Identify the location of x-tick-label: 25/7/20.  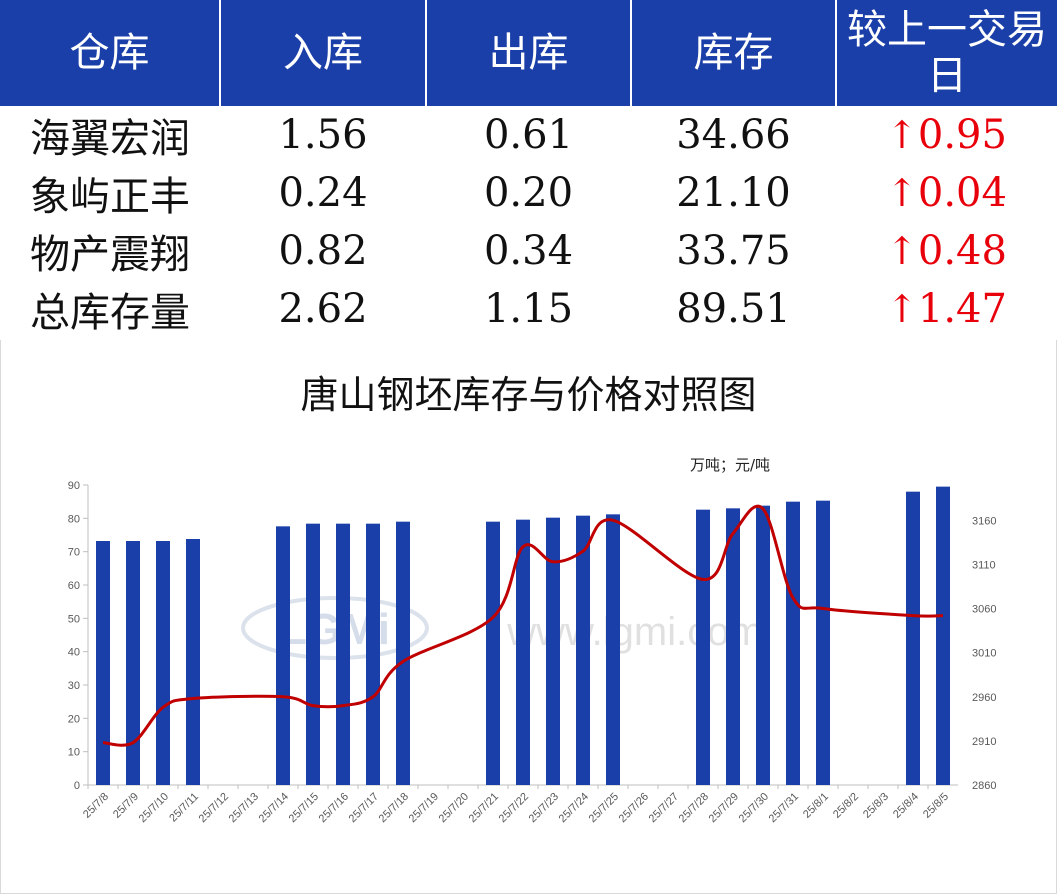
(454, 808).